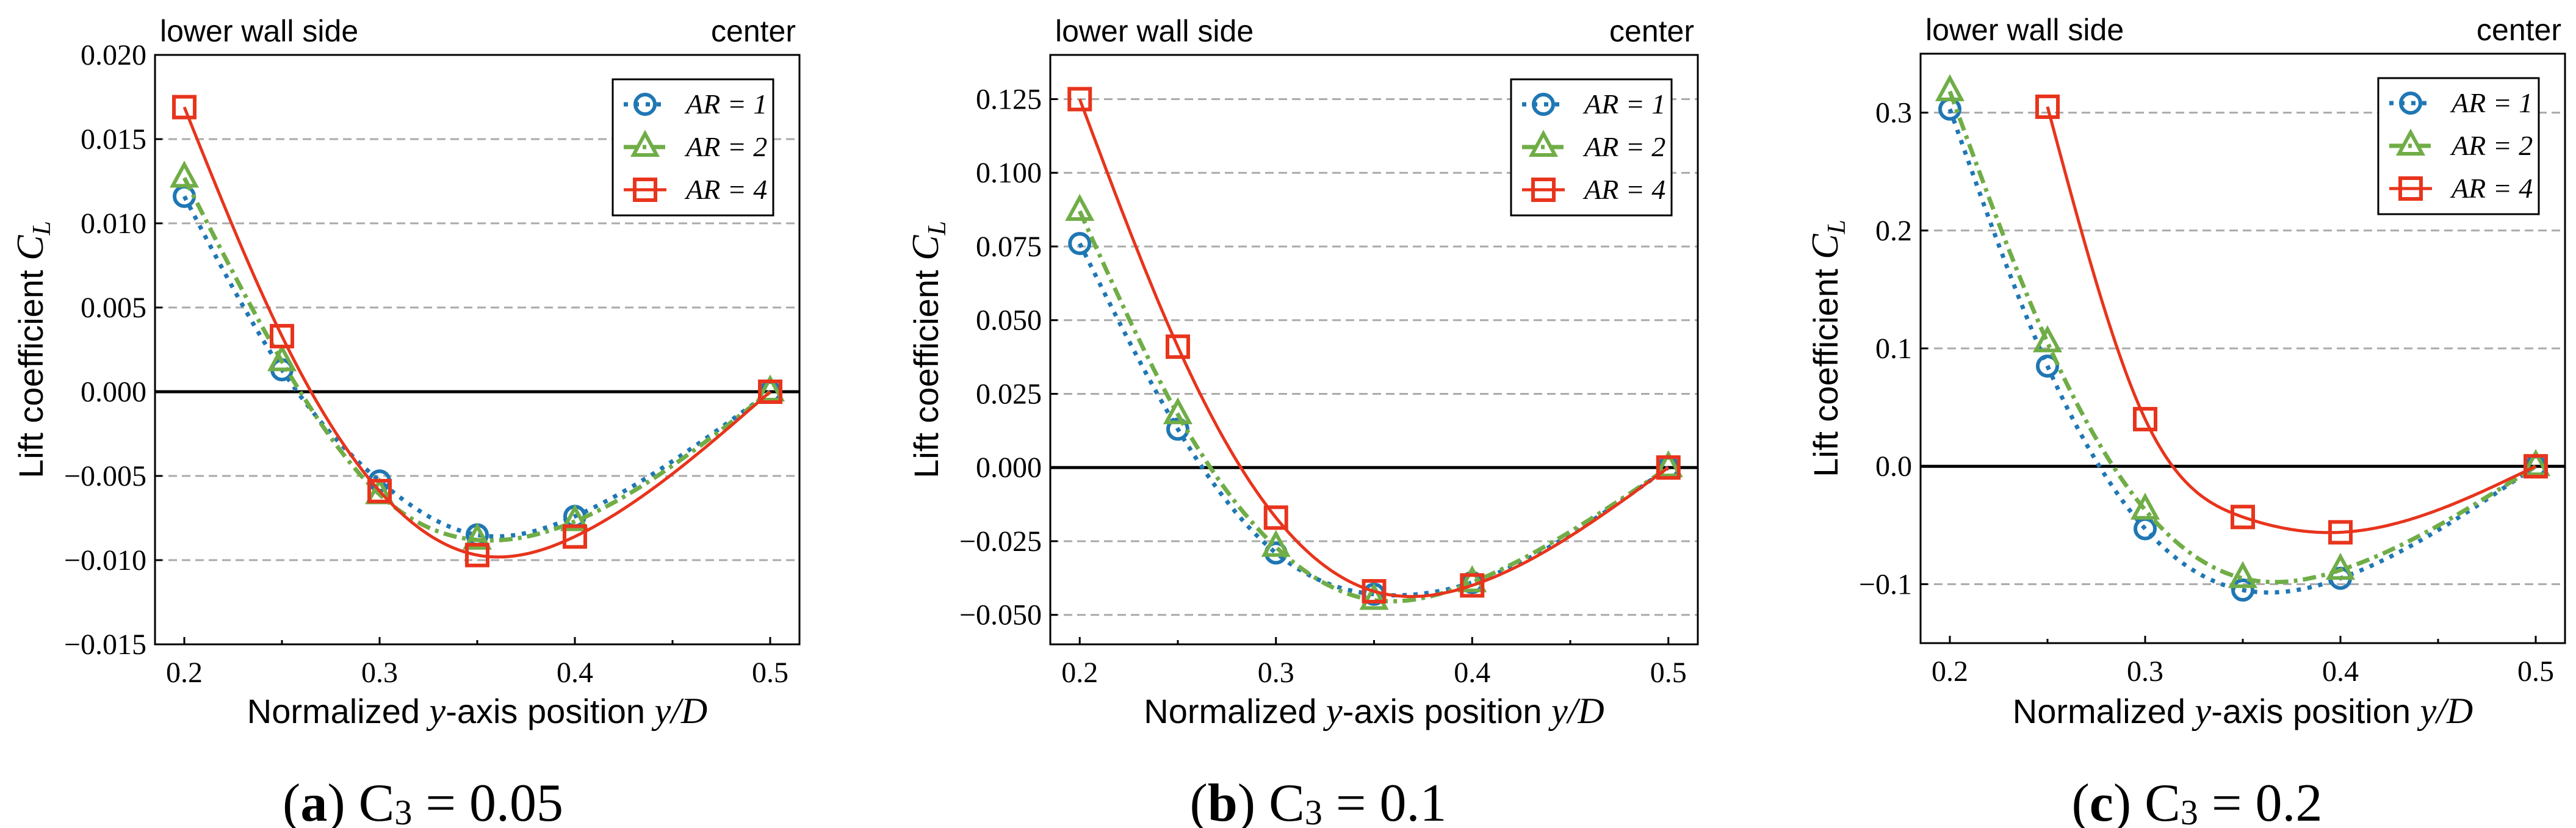 This screenshot has height=828, width=2576. Describe the element at coordinates (2196, 801) in the screenshot. I see `panel-caption: (c) C3 = 0.2` at that location.